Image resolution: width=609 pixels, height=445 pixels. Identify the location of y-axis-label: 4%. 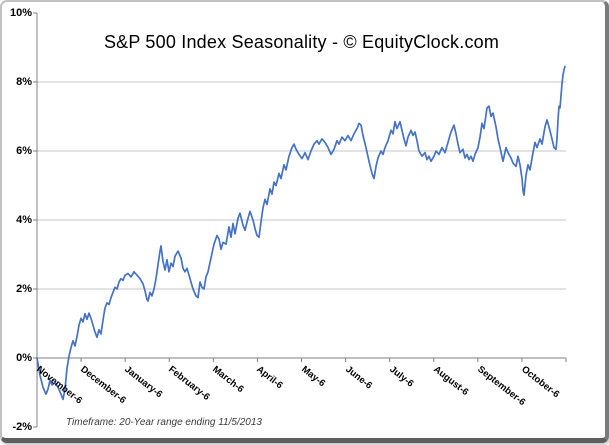
(24, 220).